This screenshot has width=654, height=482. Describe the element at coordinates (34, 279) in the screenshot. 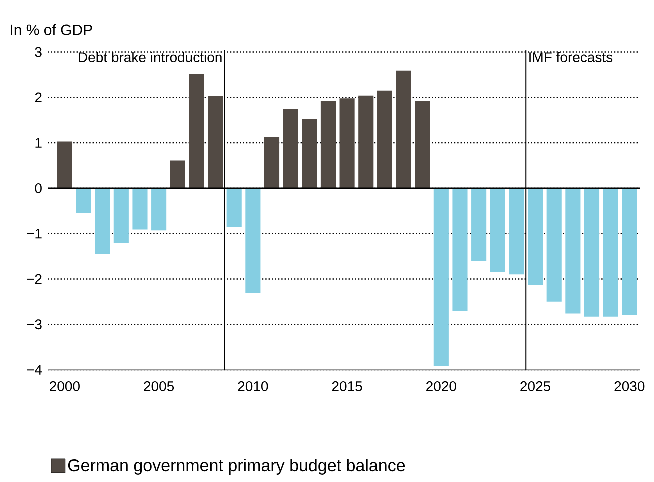

I see `y-tick-label: −2` at that location.